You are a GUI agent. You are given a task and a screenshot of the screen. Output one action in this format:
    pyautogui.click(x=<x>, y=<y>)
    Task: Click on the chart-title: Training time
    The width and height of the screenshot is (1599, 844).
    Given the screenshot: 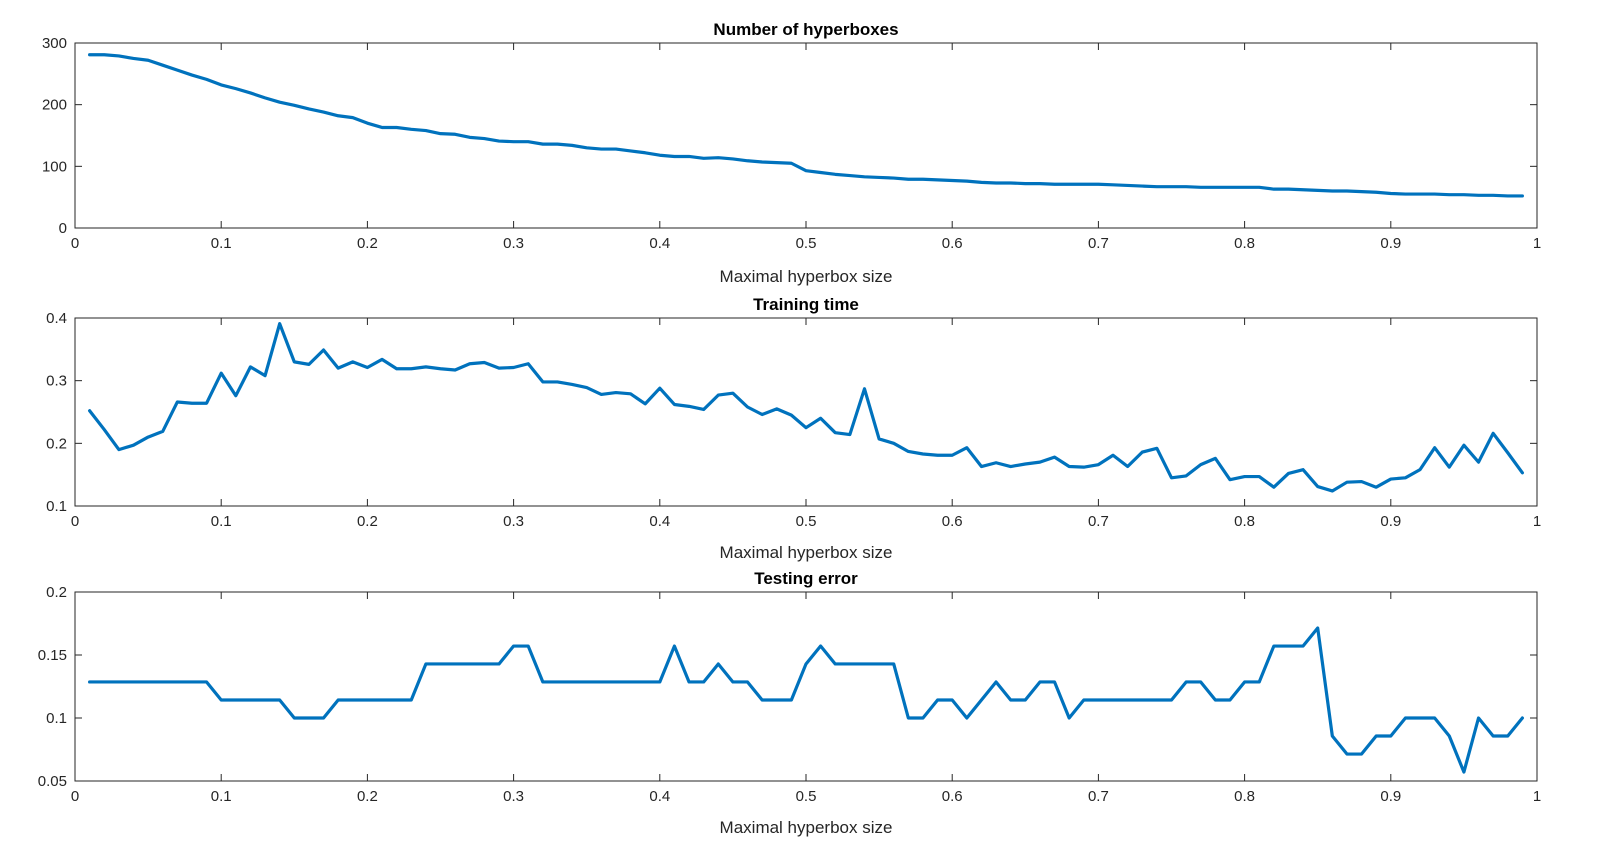 What is the action you would take?
    pyautogui.click(x=806, y=304)
    